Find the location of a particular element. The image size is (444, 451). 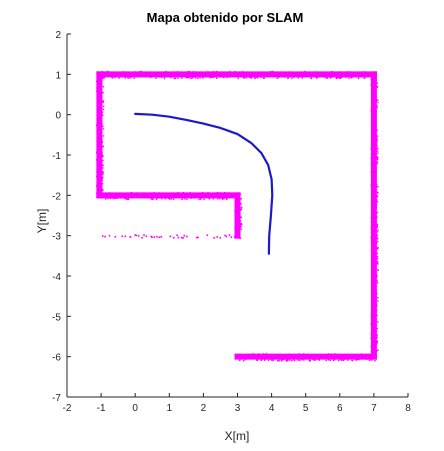

robot-trajectory-line is located at coordinates (204, 183).